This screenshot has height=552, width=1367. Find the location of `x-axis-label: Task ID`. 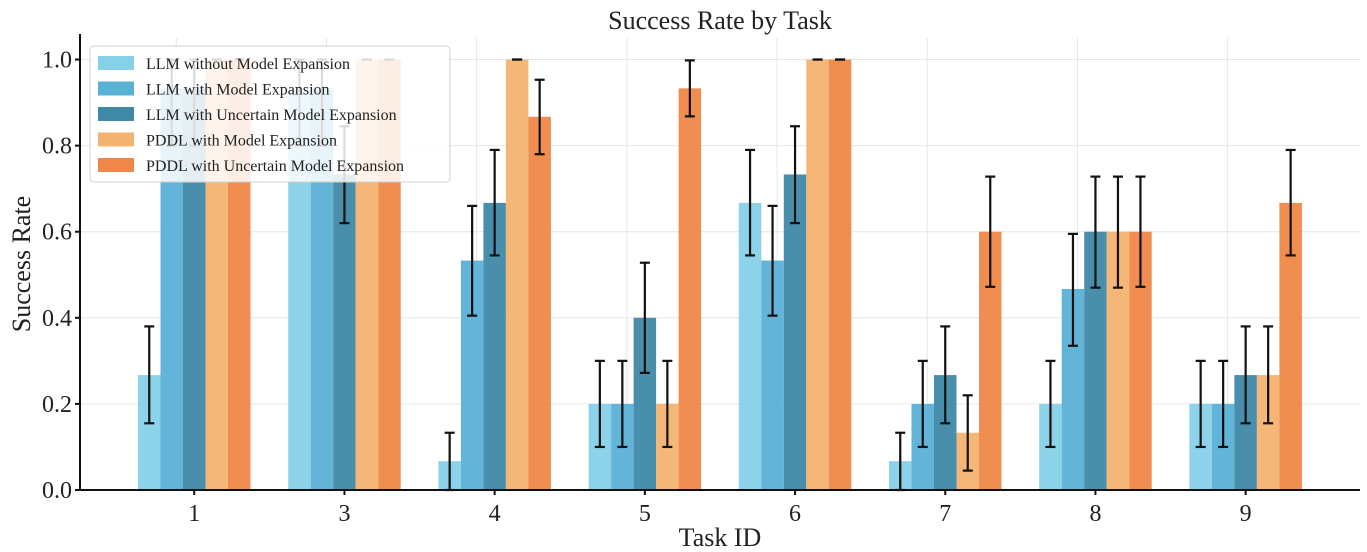

x-axis-label: Task ID is located at coordinates (720, 537).